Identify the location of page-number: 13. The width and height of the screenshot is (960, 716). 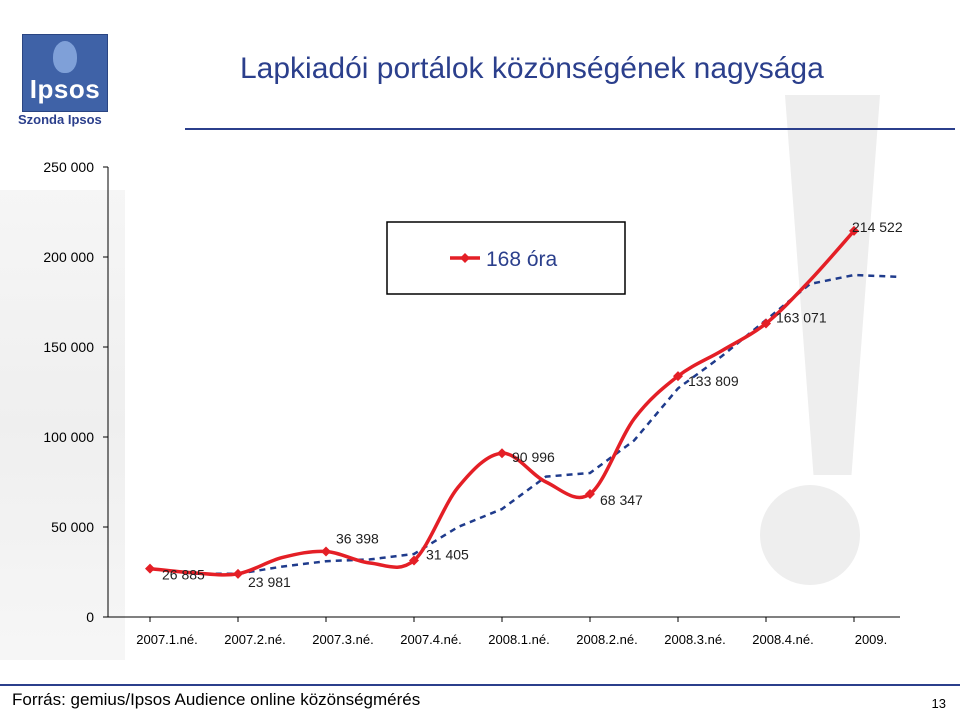
(938, 703).